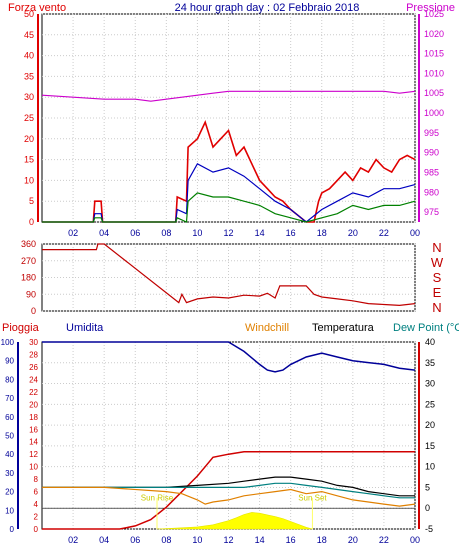  I want to click on humidity-tick-label: 20, so click(9, 492).